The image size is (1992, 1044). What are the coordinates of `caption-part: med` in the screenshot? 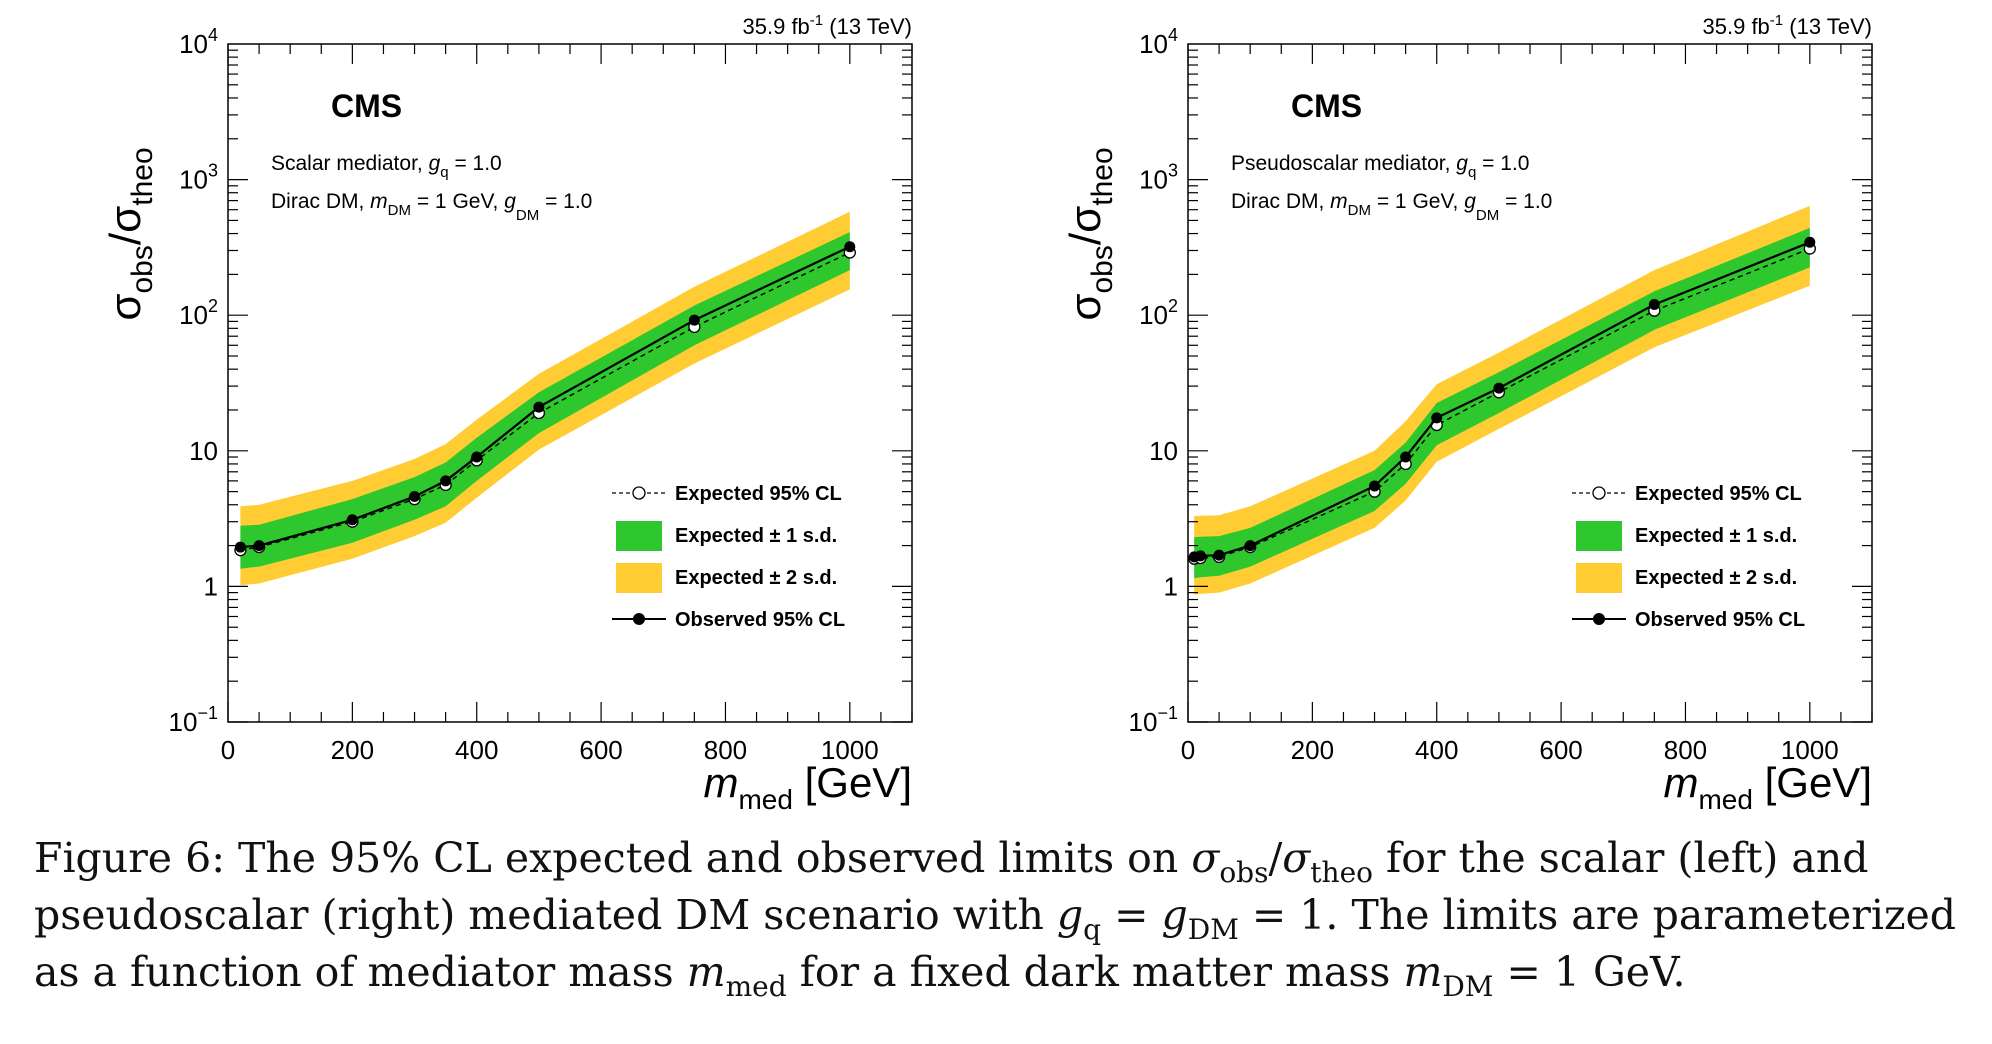 It's located at (756, 986).